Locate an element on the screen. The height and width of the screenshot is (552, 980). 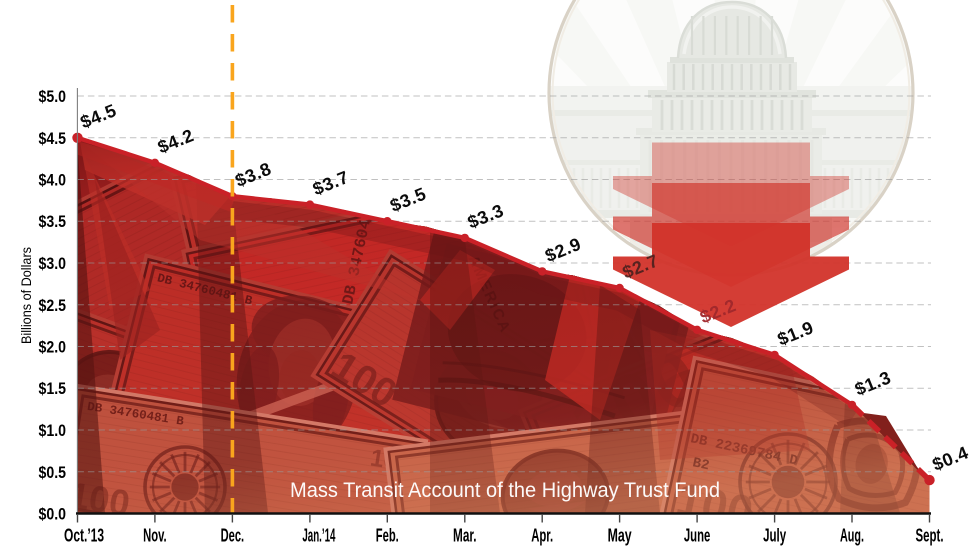
svg-text: $2.0 is located at coordinates (53, 347).